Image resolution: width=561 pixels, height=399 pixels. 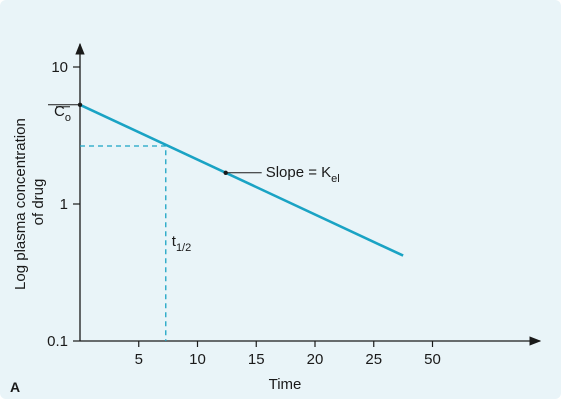 I want to click on half-life-guide, so click(x=123, y=243).